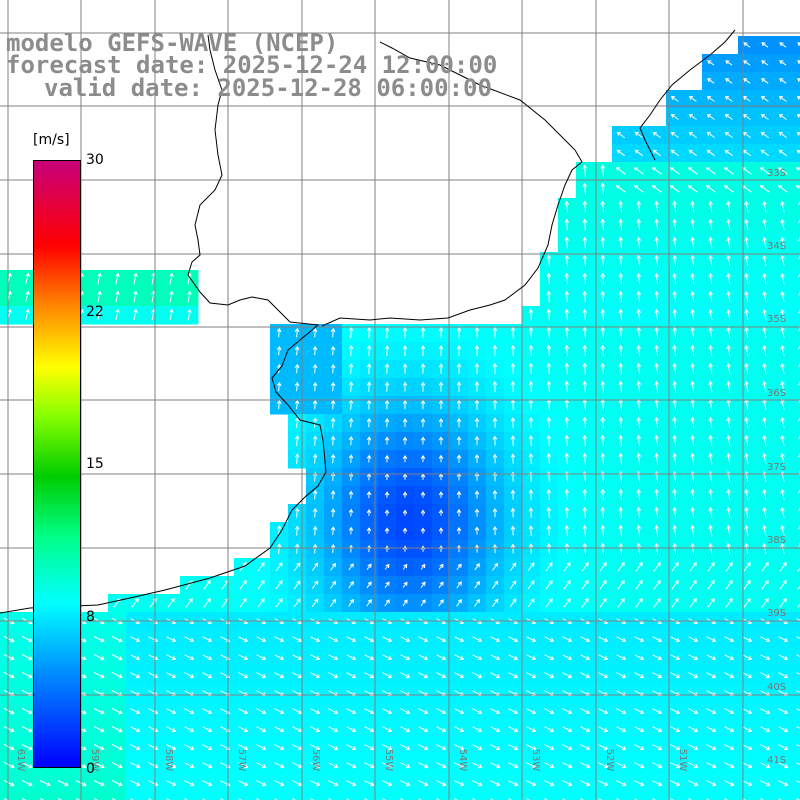  Describe the element at coordinates (776, 173) in the screenshot. I see `latitude-label: 33S` at that location.